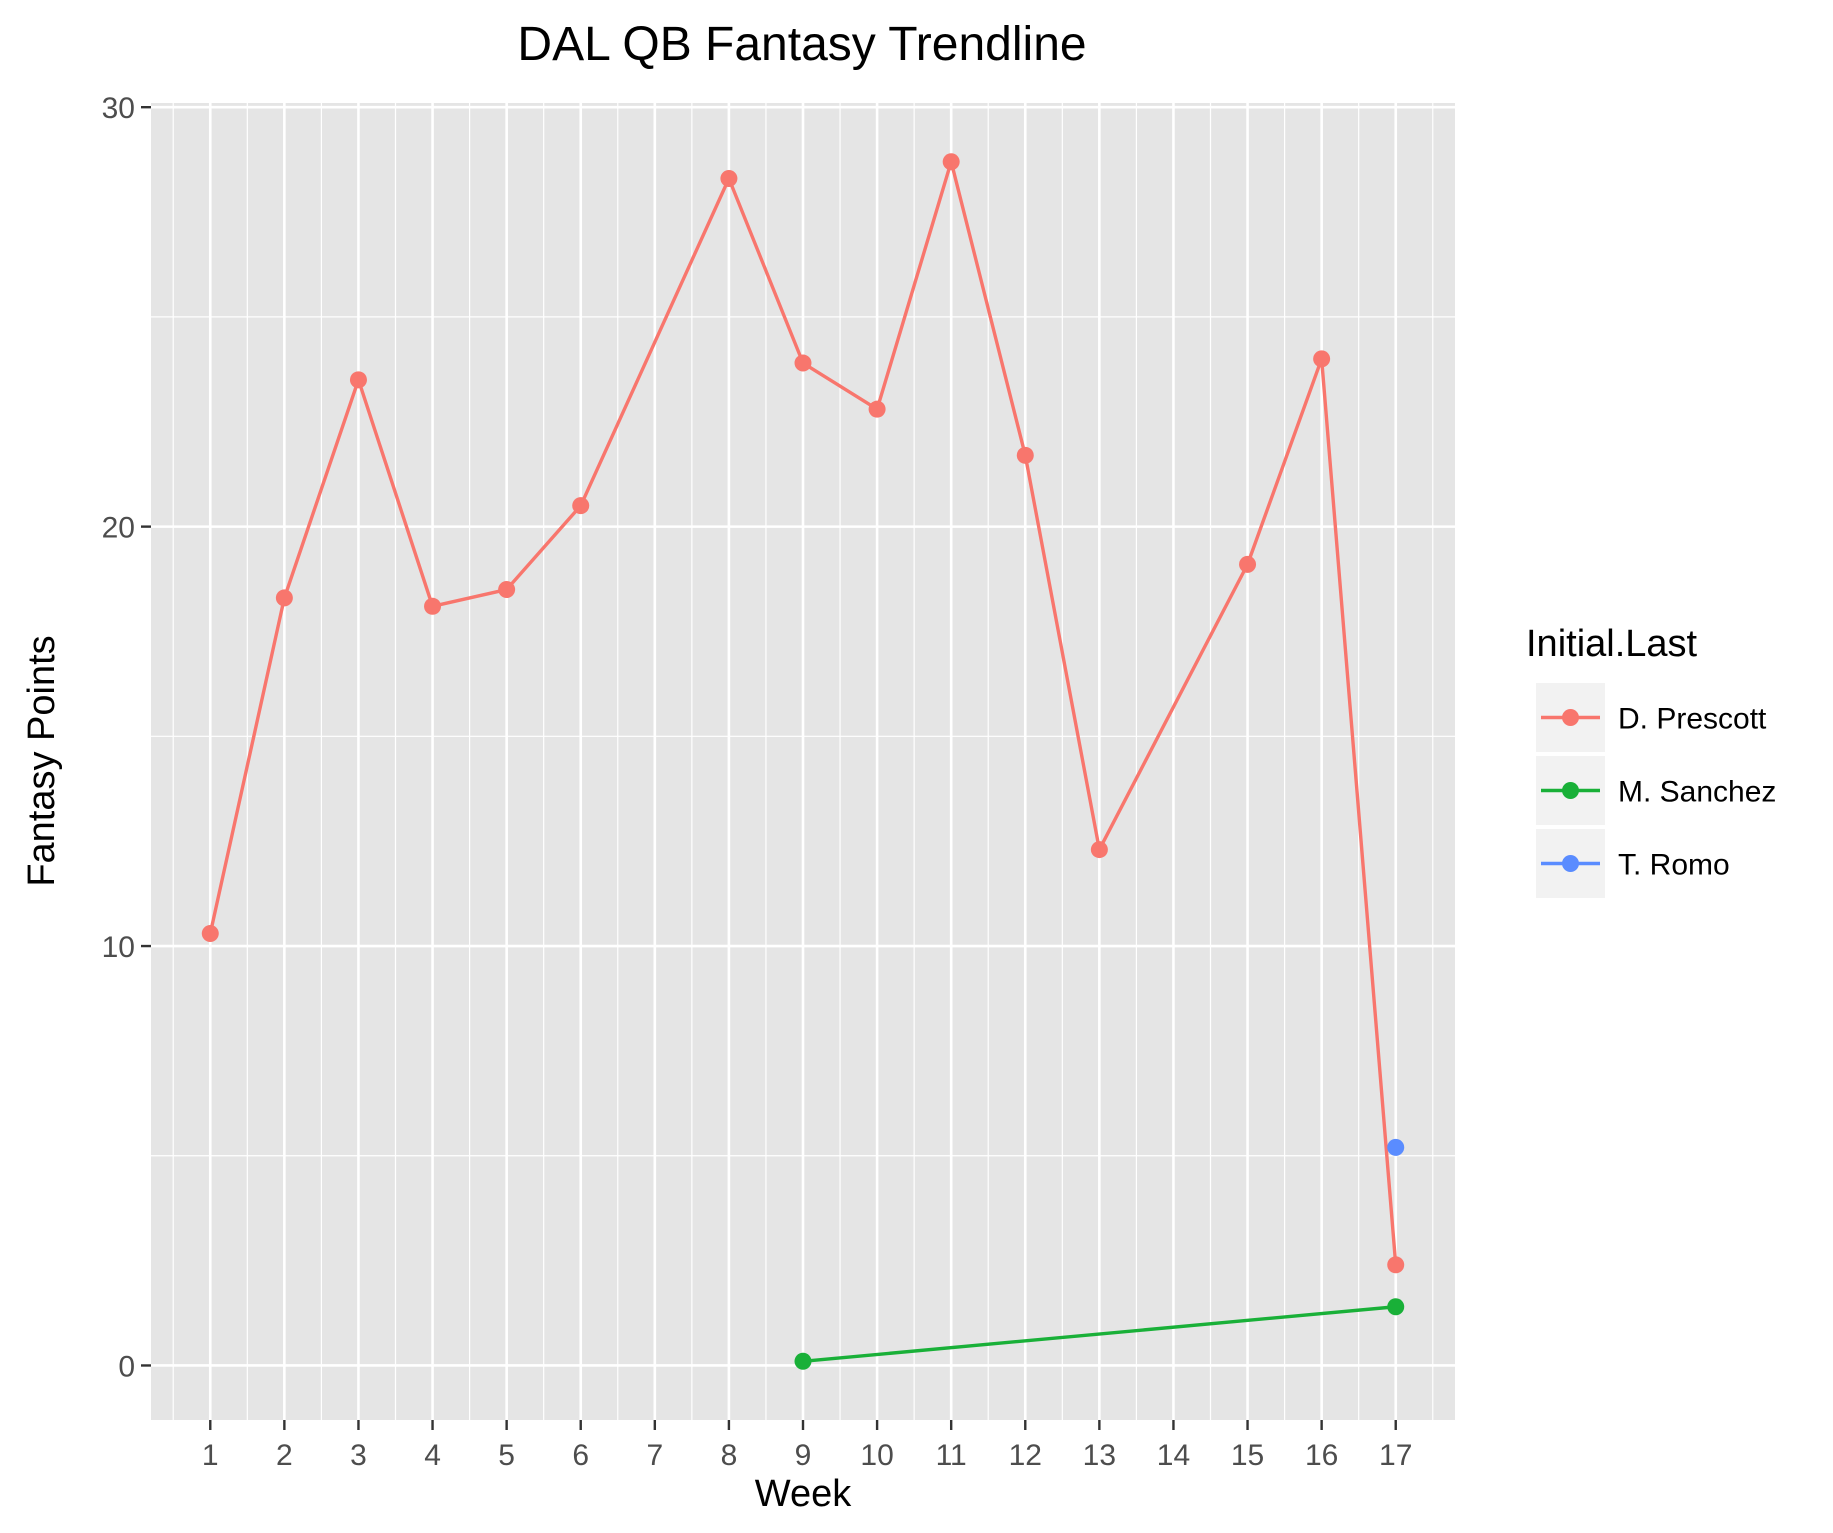  Describe the element at coordinates (1674, 865) in the screenshot. I see `legend-label: T. Romo` at that location.